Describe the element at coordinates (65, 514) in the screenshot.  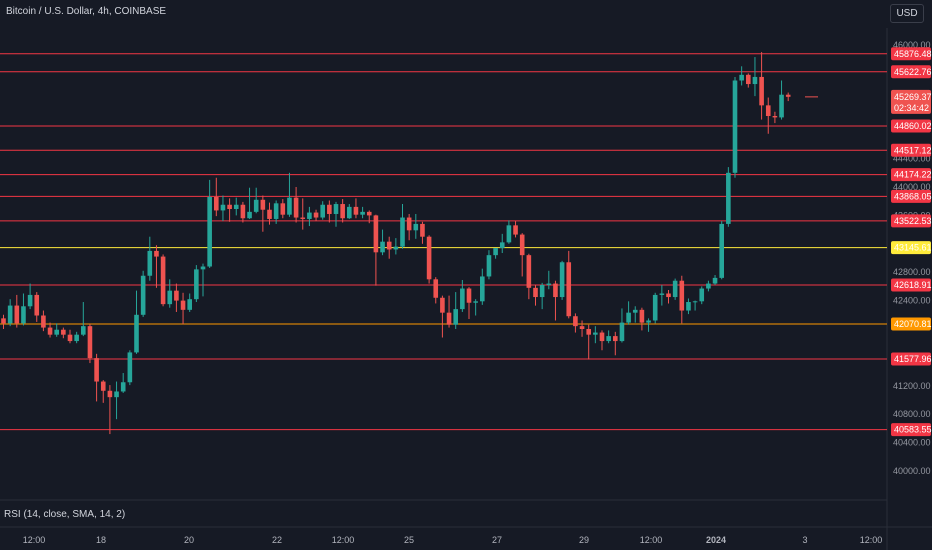
I see `rsi-indicator-label: RSI (14, close, SMA, 14, 2)` at that location.